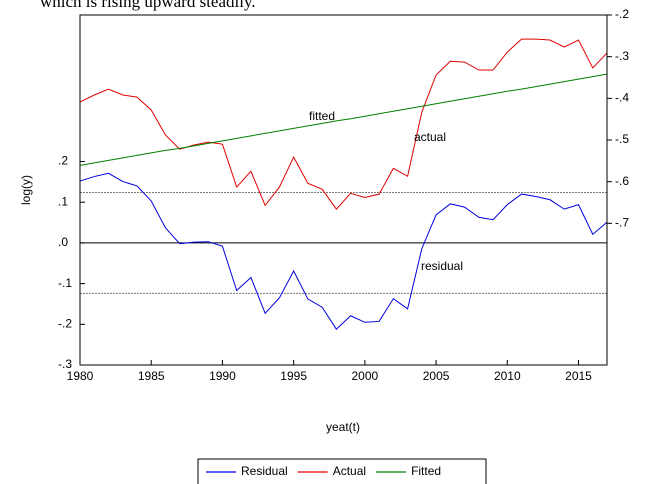 Image resolution: width=646 pixels, height=484 pixels. I want to click on x-tick-label: 1985, so click(151, 376).